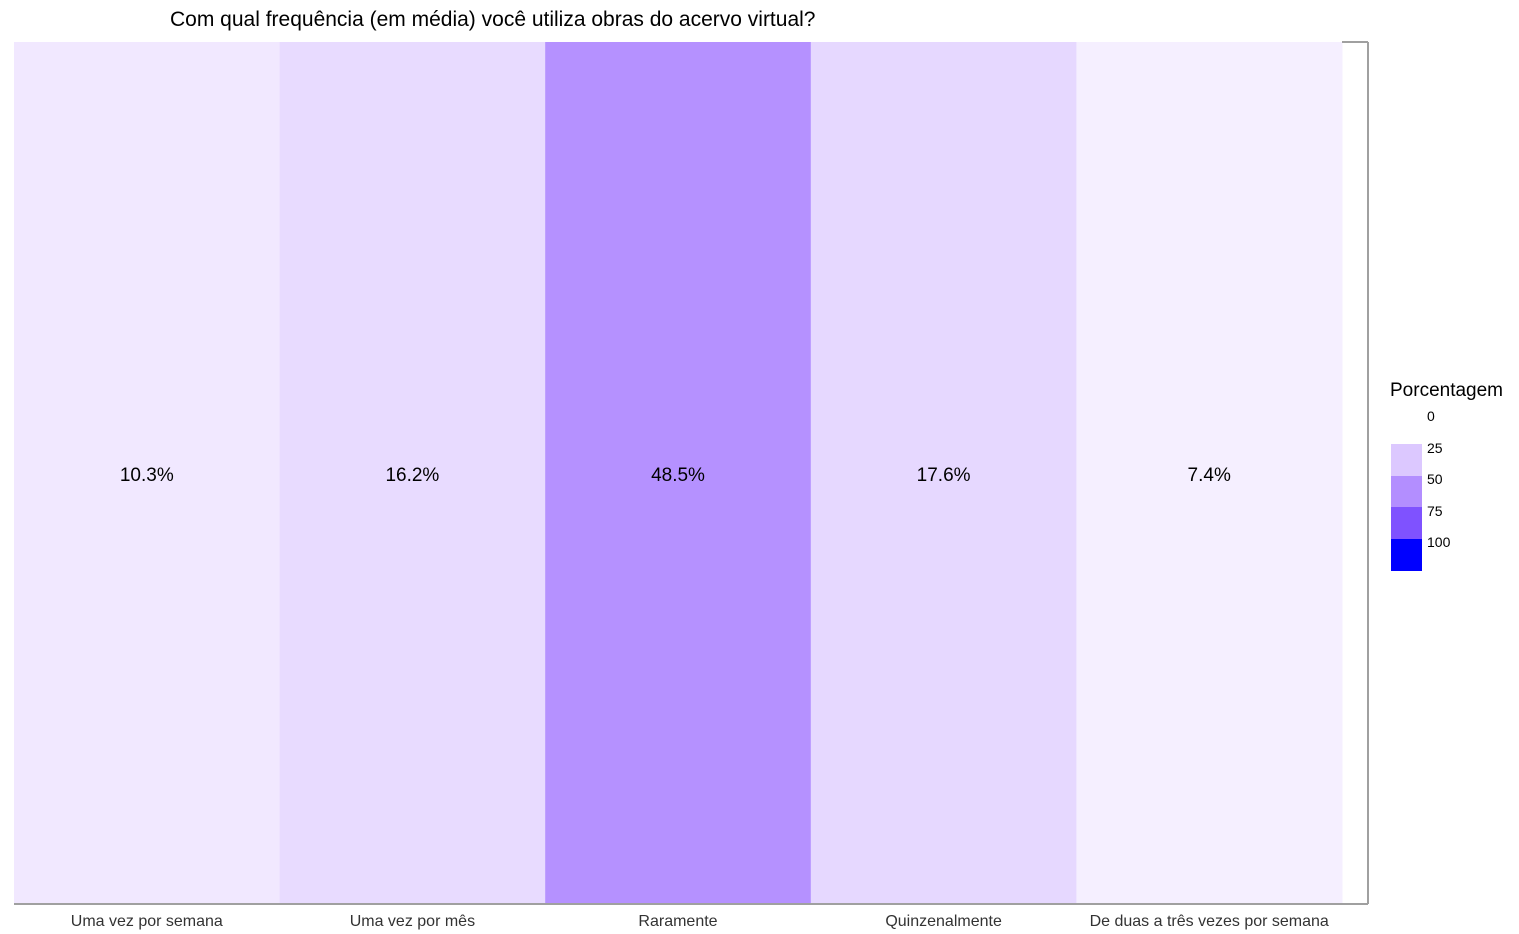 The height and width of the screenshot is (934, 1519). What do you see at coordinates (1431, 416) in the screenshot?
I see `legend-tick-label: 0` at bounding box center [1431, 416].